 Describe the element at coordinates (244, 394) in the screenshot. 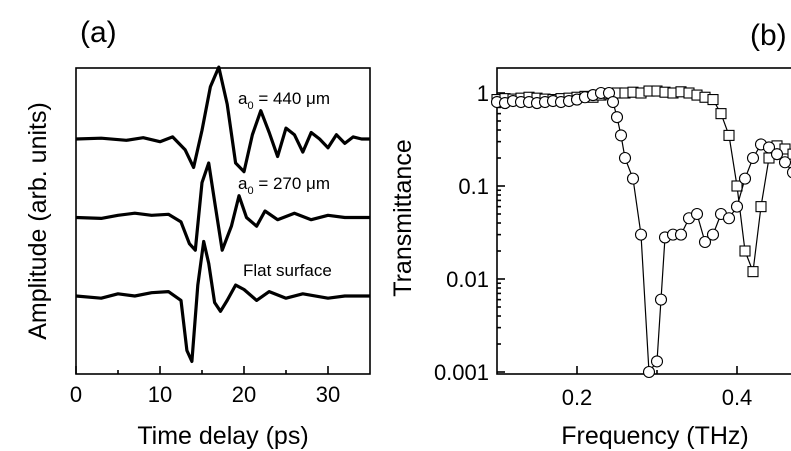

I see `panel-a-x-tick-label: 20` at that location.